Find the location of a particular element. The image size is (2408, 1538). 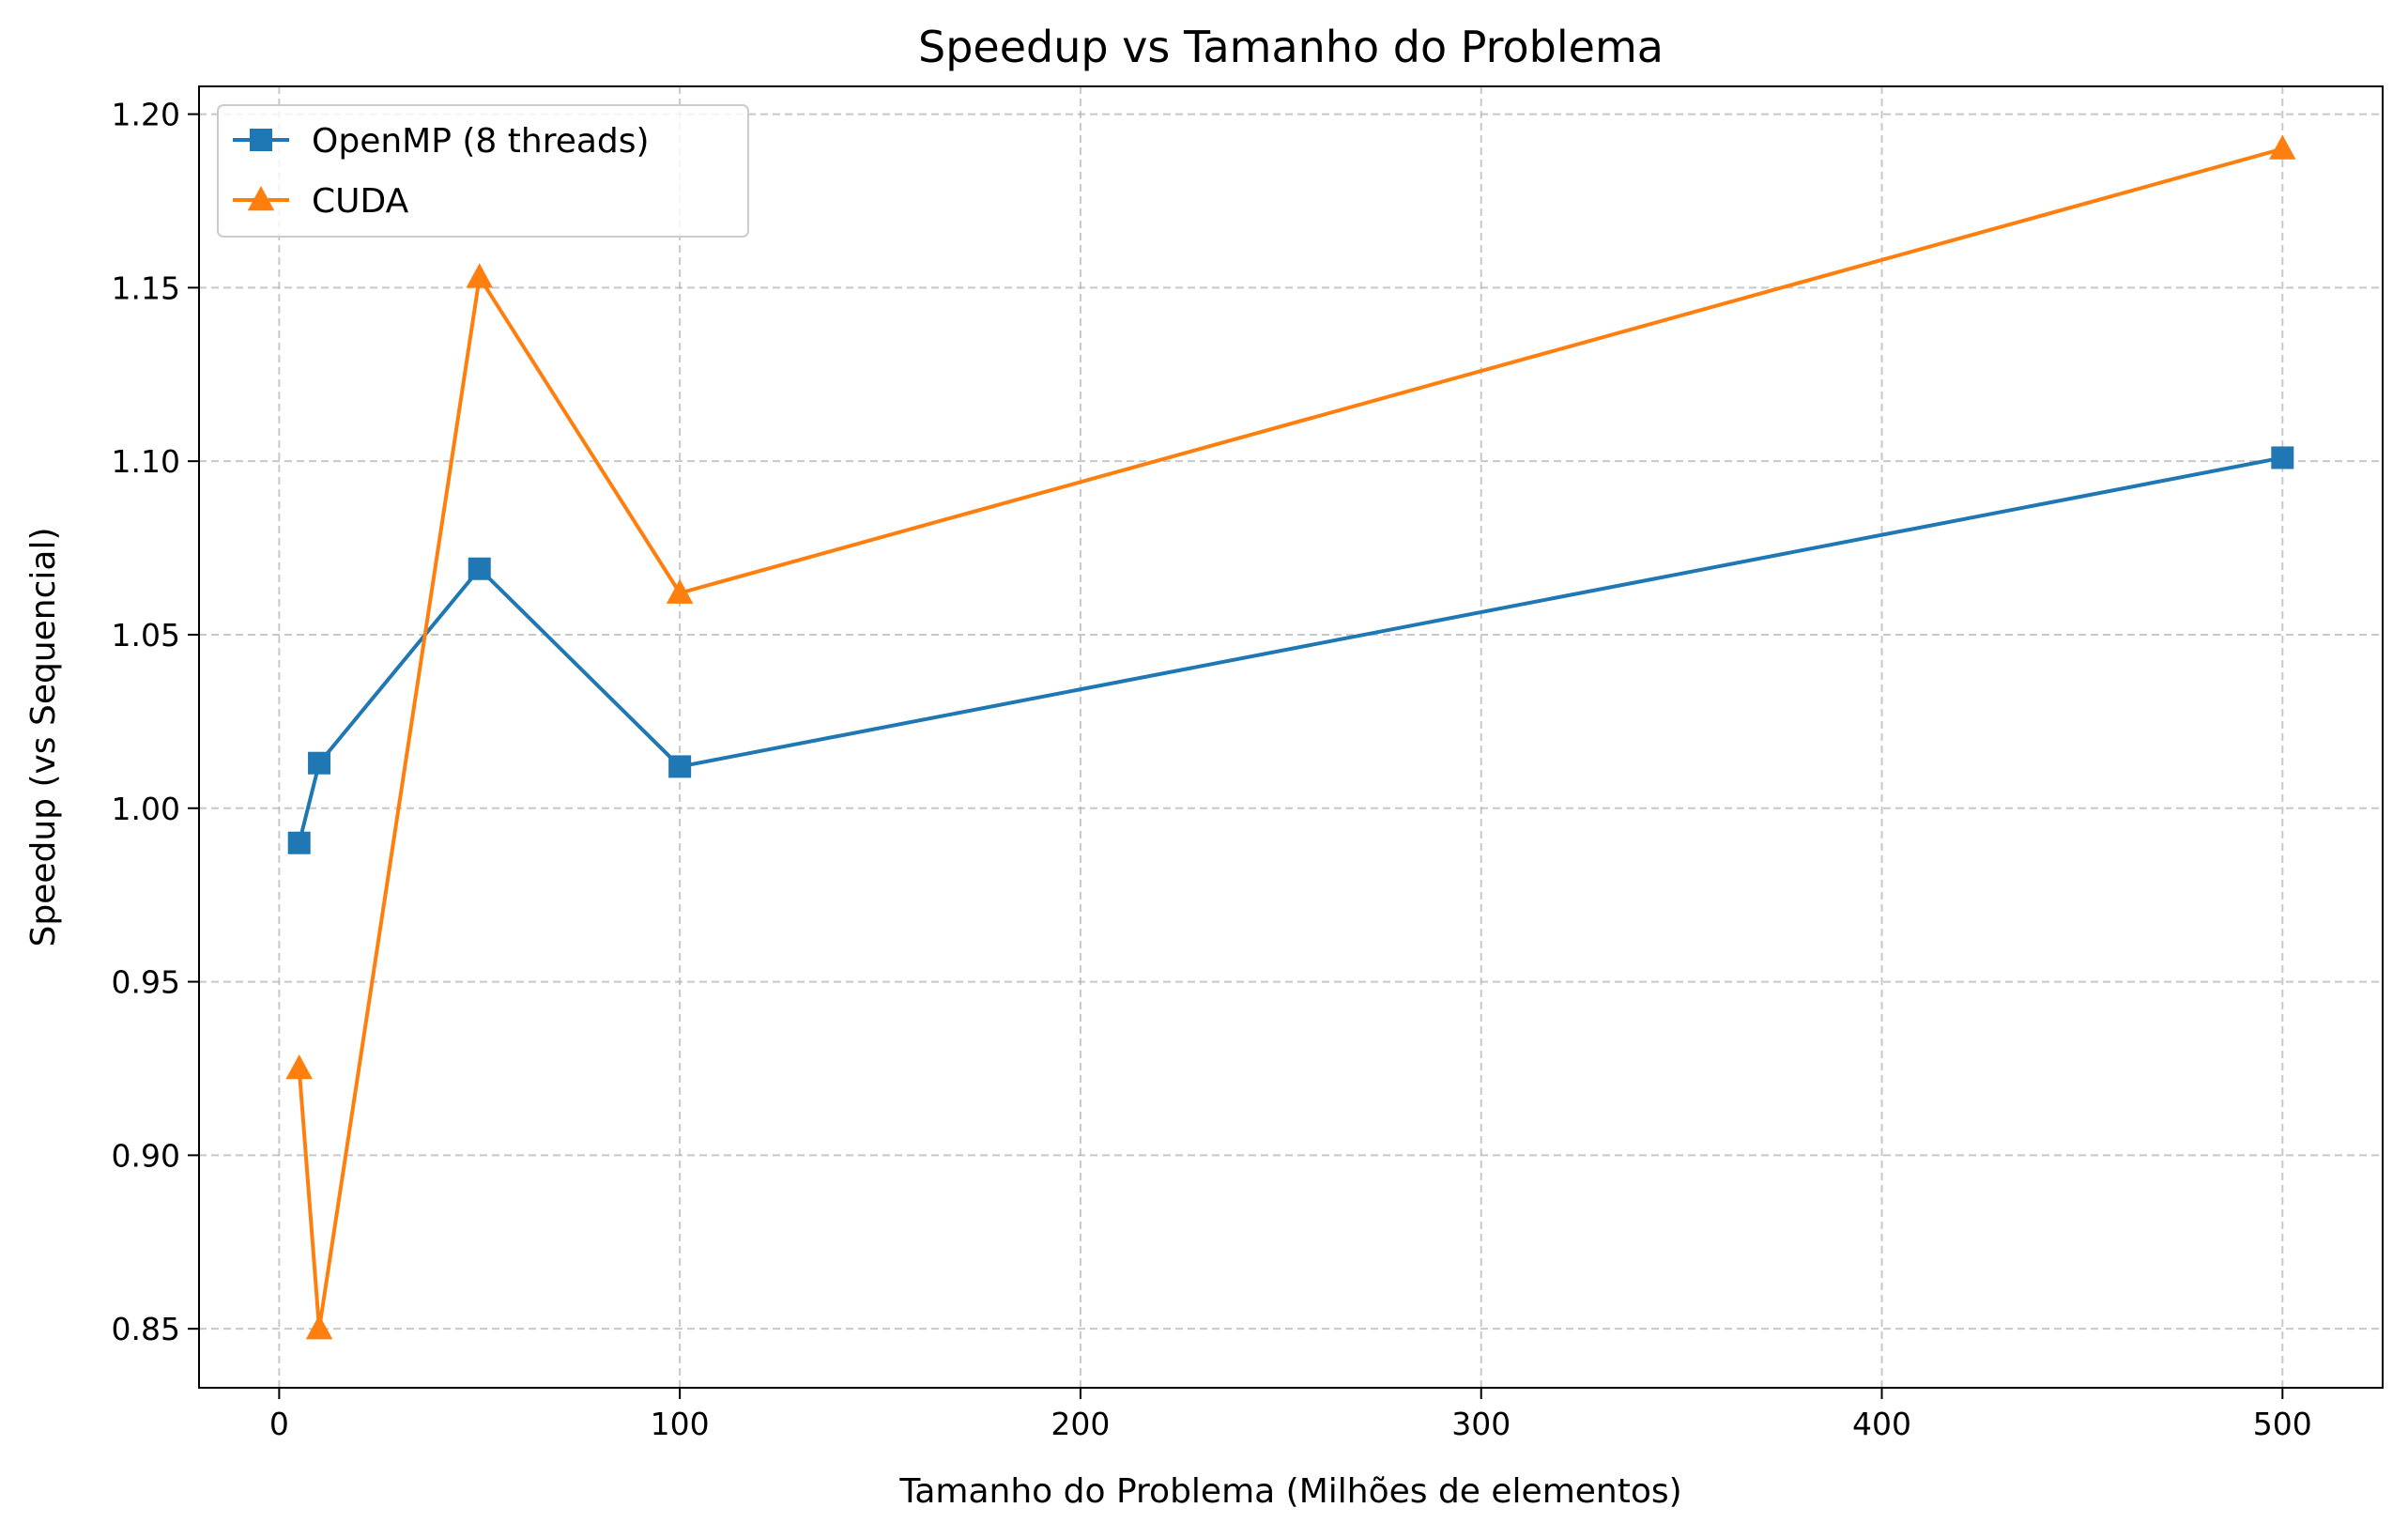

y-tick-label: 0.95 is located at coordinates (146, 983).